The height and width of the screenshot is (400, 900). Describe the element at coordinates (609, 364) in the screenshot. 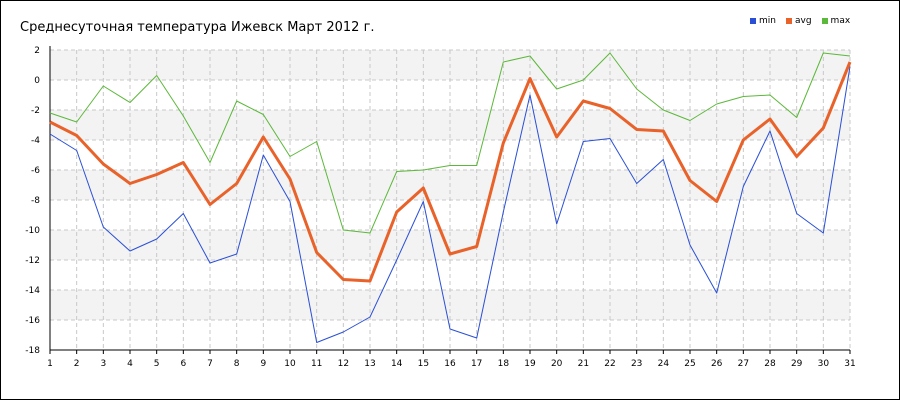

I see `x-tick-label: 22` at that location.